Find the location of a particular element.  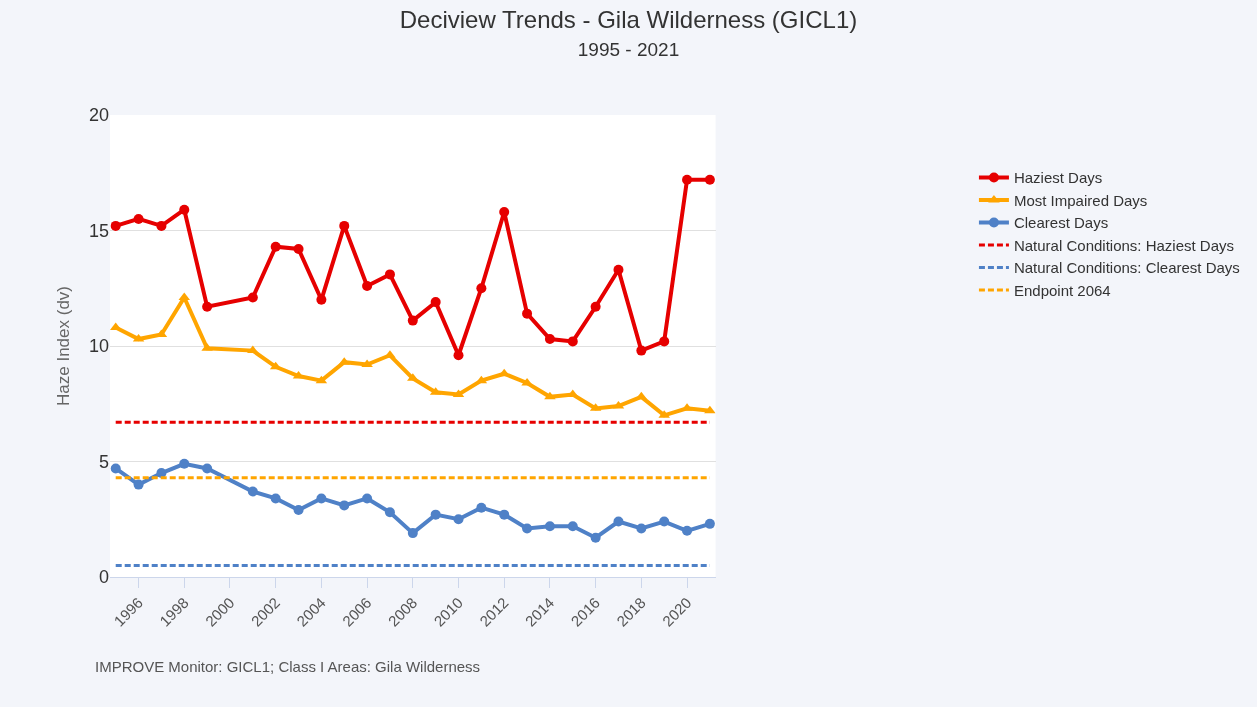

text: IMPROVE Monitor: GICL1; Class I Areas: Gila Wilderness is located at coordinates (288, 666).